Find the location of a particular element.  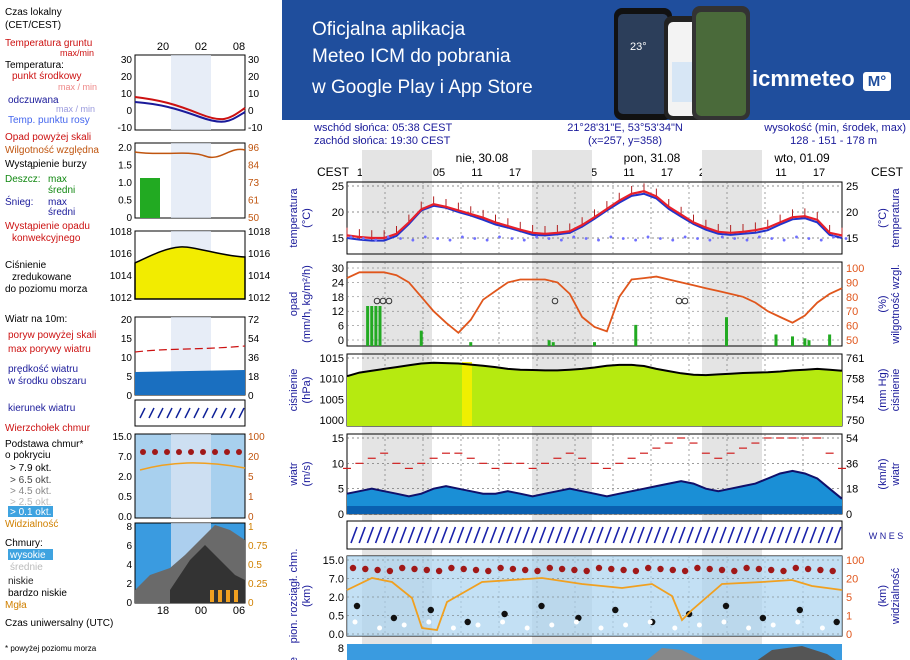

temp-r-tick: 15 is located at coordinates (852, 239).